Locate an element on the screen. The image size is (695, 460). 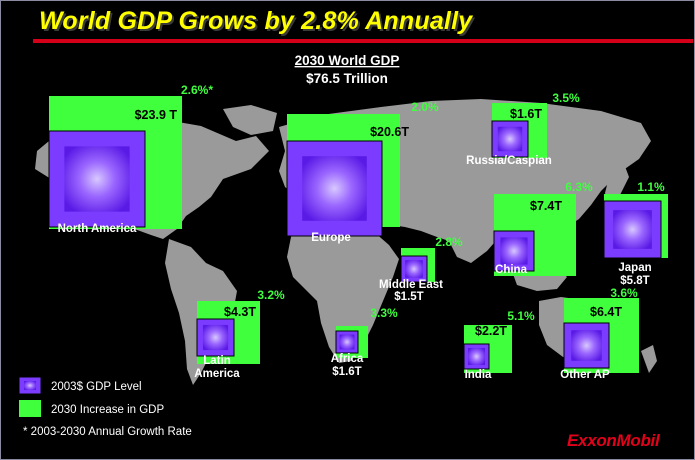
legend-swatch-increase is located at coordinates (30, 408).